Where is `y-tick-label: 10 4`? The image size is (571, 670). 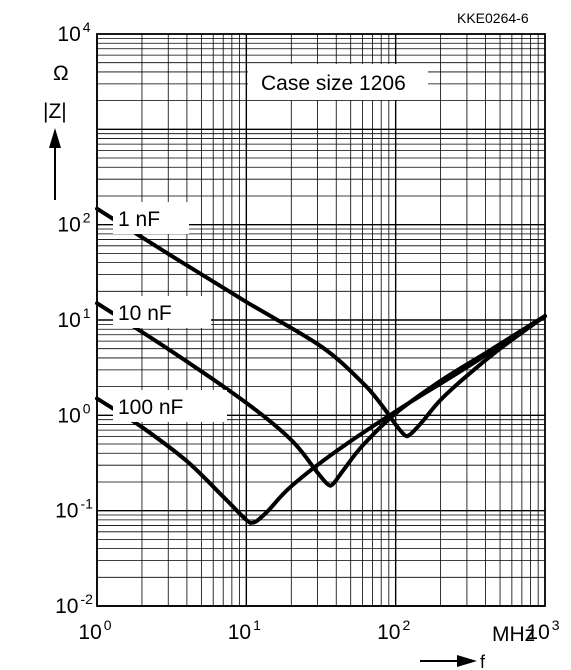
y-tick-label: 10 4 is located at coordinates (73, 32).